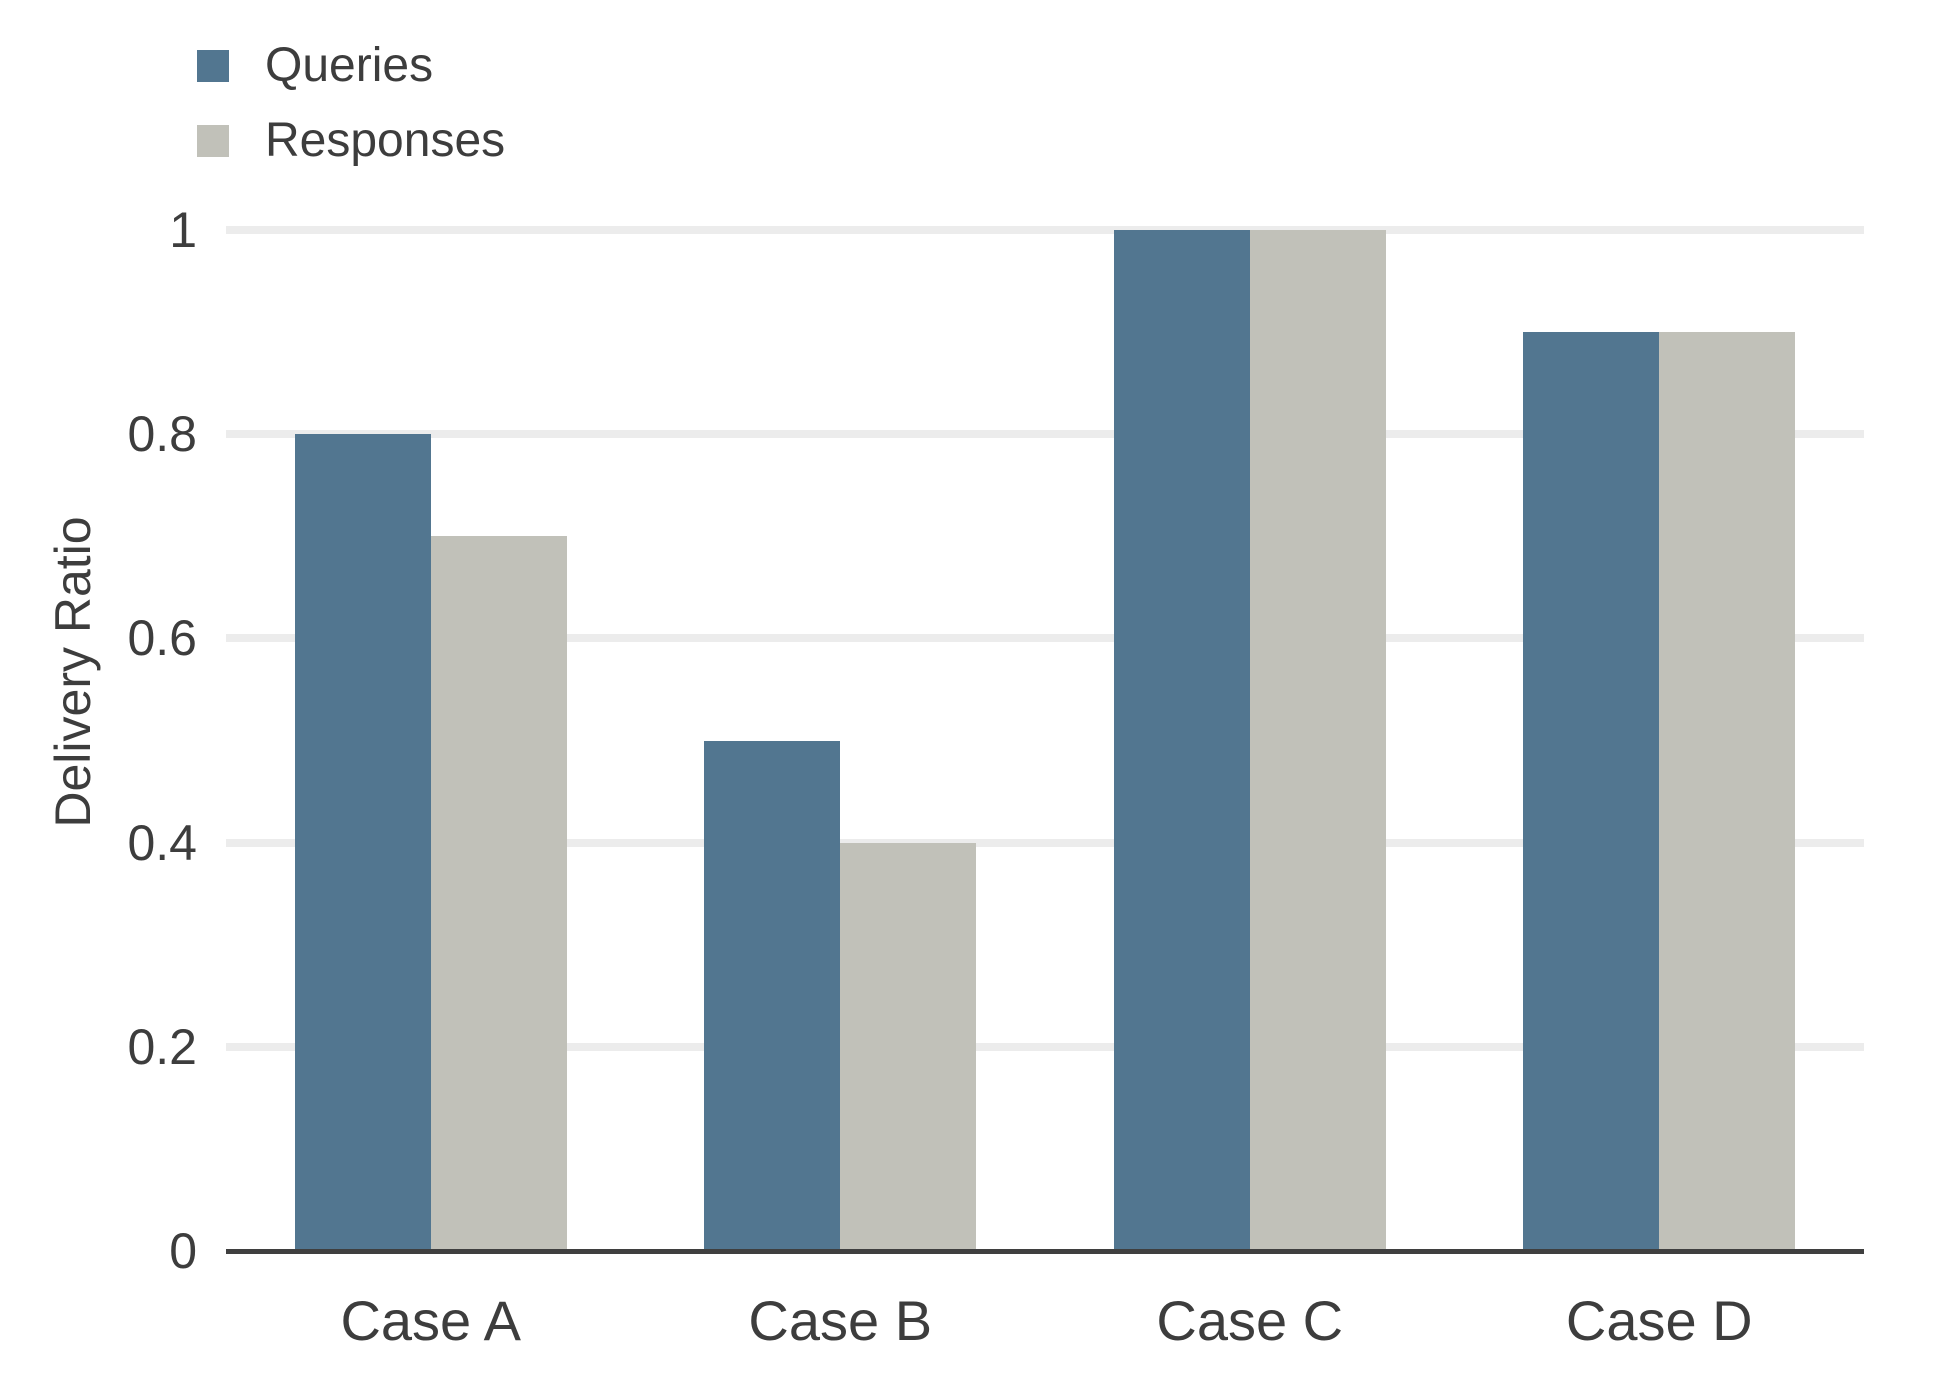  What do you see at coordinates (162, 842) in the screenshot?
I see `y-tick-label-0.4: 0.4` at bounding box center [162, 842].